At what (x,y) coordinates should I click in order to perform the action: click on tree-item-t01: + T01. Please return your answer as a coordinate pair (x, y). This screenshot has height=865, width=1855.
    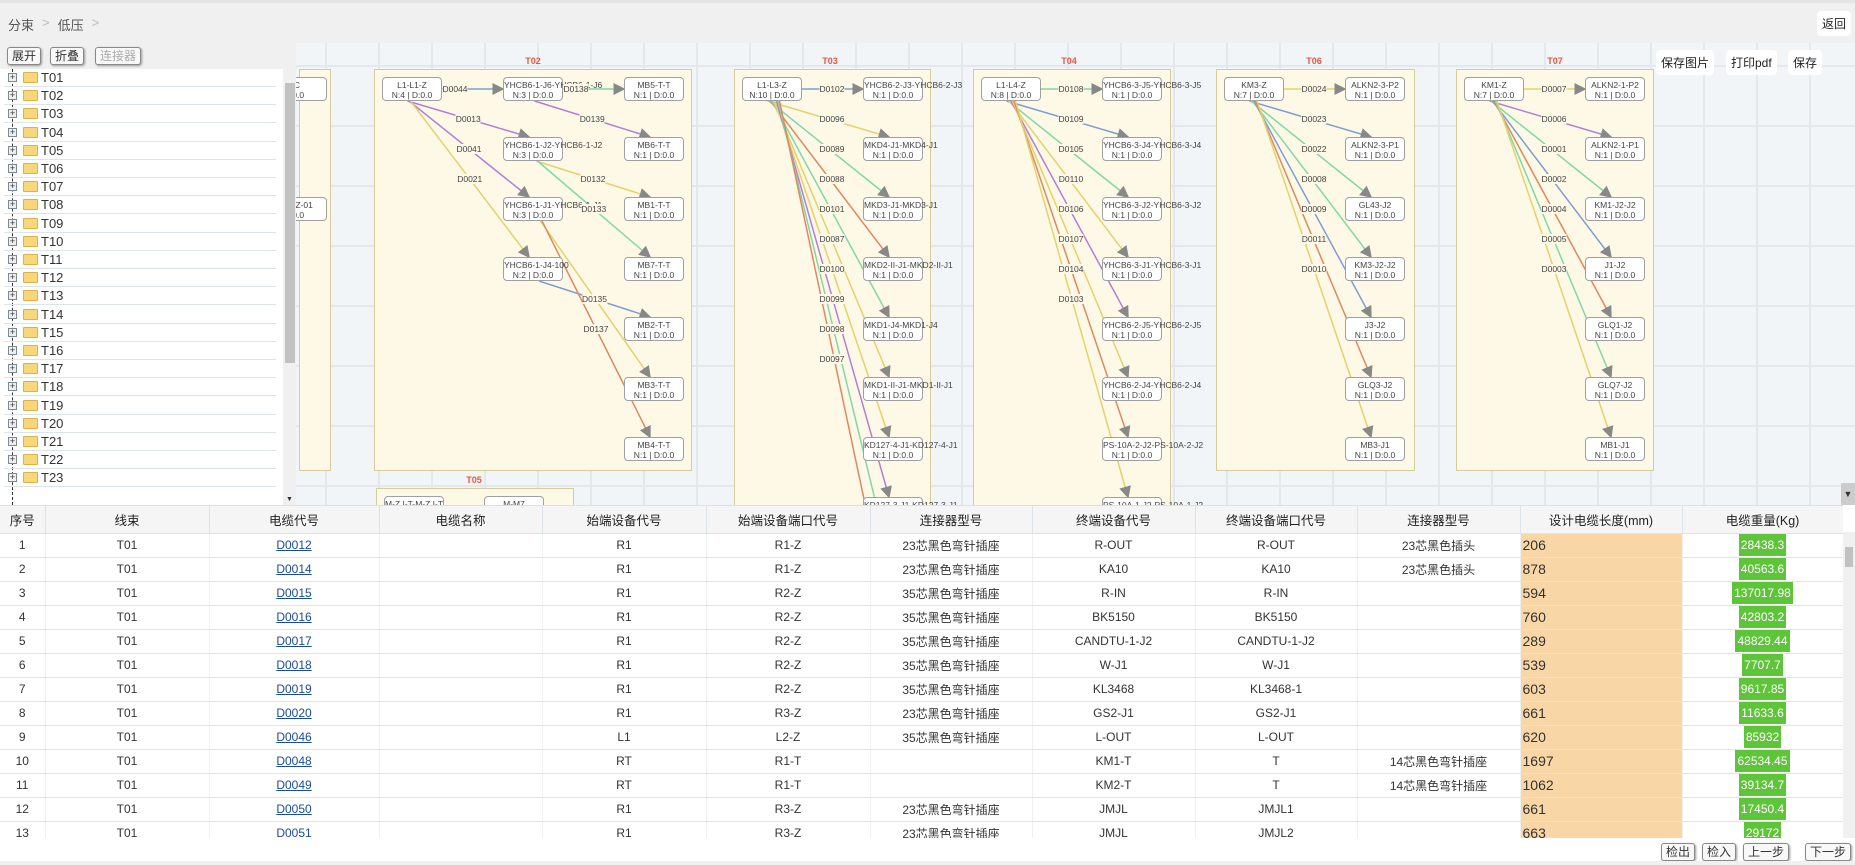
    Looking at the image, I should click on (140, 78).